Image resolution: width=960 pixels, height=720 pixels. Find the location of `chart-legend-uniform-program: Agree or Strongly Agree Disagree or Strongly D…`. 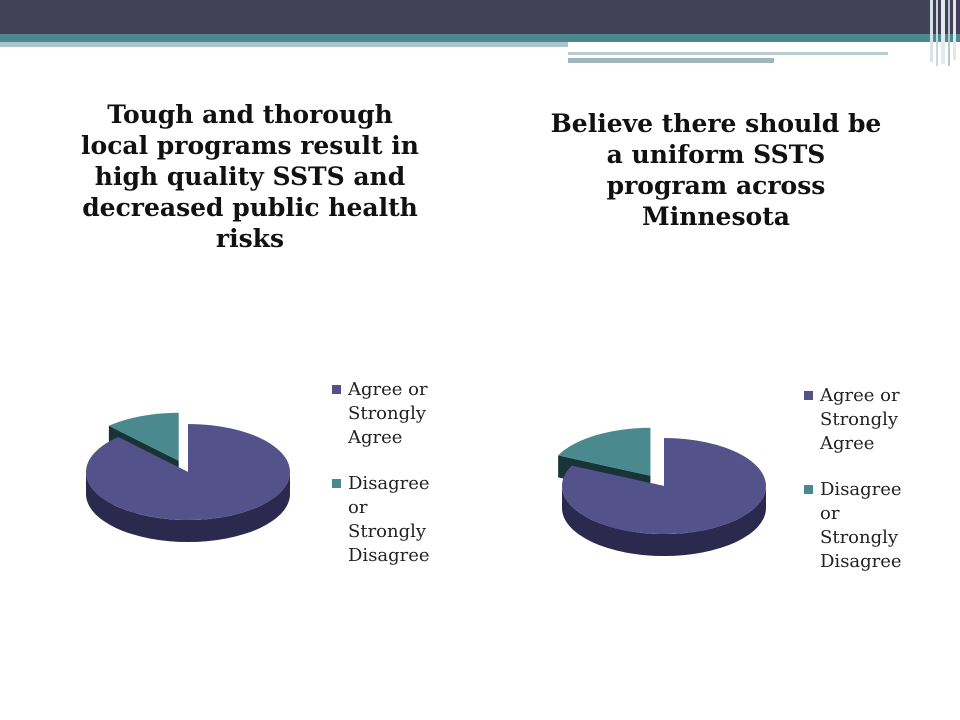

chart-legend-uniform-program: Agree or Strongly Agree Disagree or Strongly D… is located at coordinates (868, 479).